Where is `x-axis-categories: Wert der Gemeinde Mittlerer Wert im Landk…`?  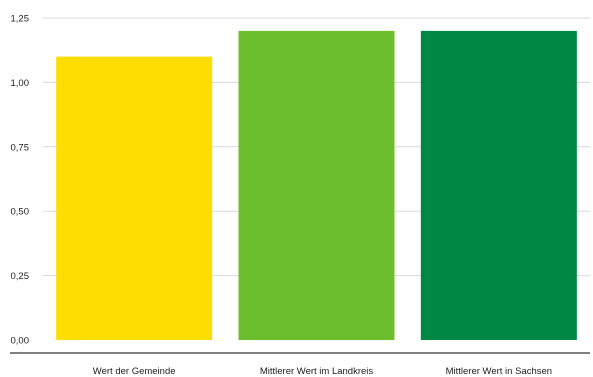
x-axis-categories: Wert der Gemeinde Mittlerer Wert im Landk… is located at coordinates (322, 371).